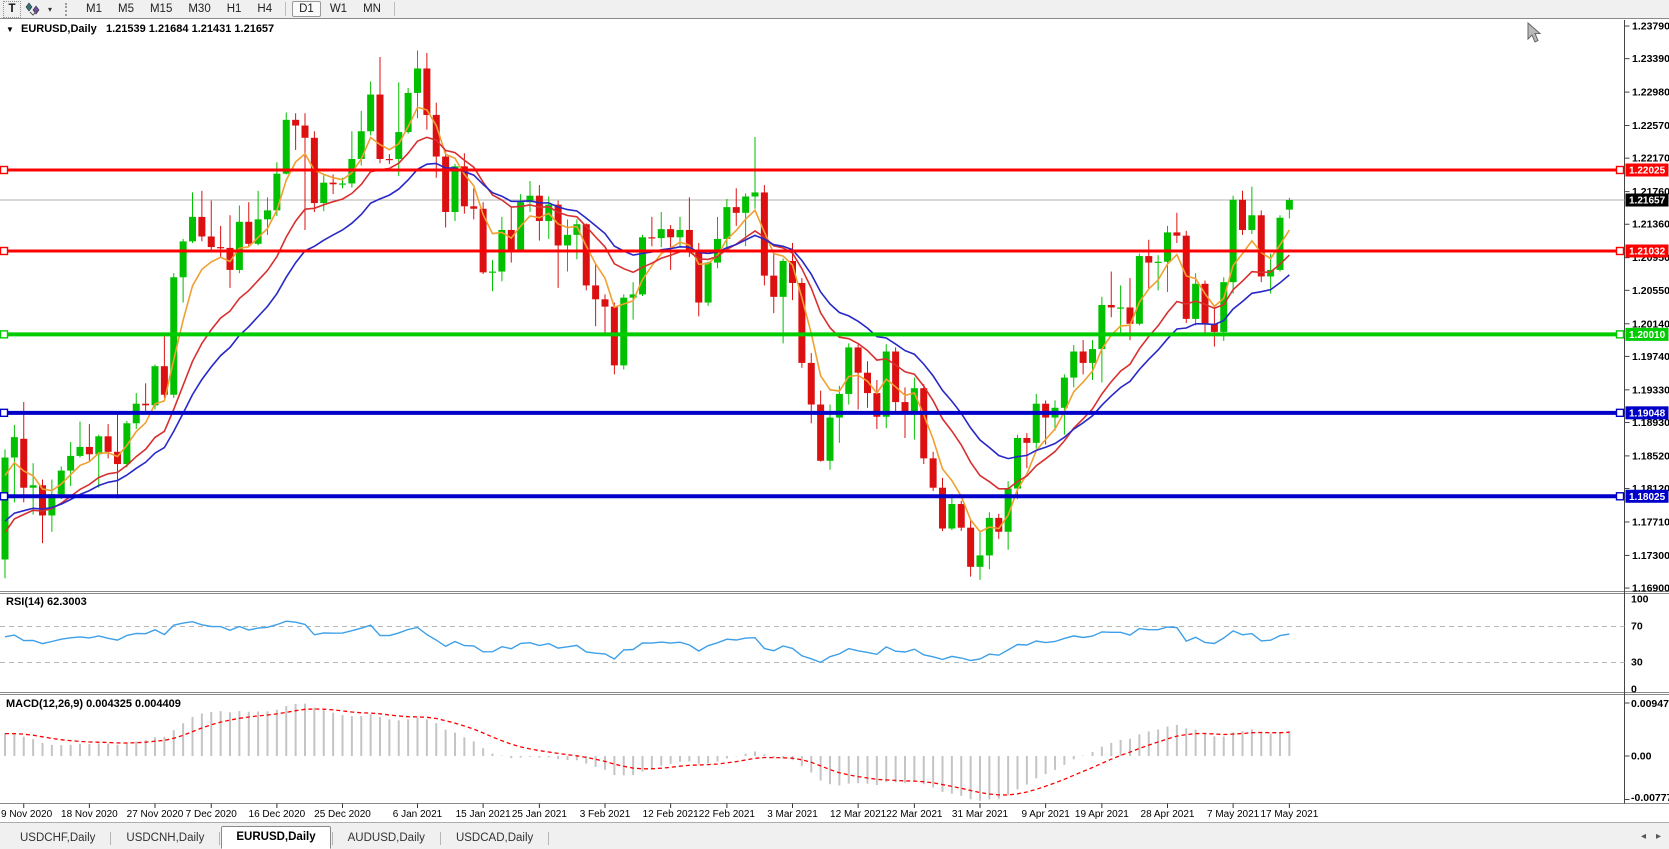 This screenshot has height=849, width=1669. What do you see at coordinates (1289, 814) in the screenshot?
I see `date-axis-label: 17 May 2021` at bounding box center [1289, 814].